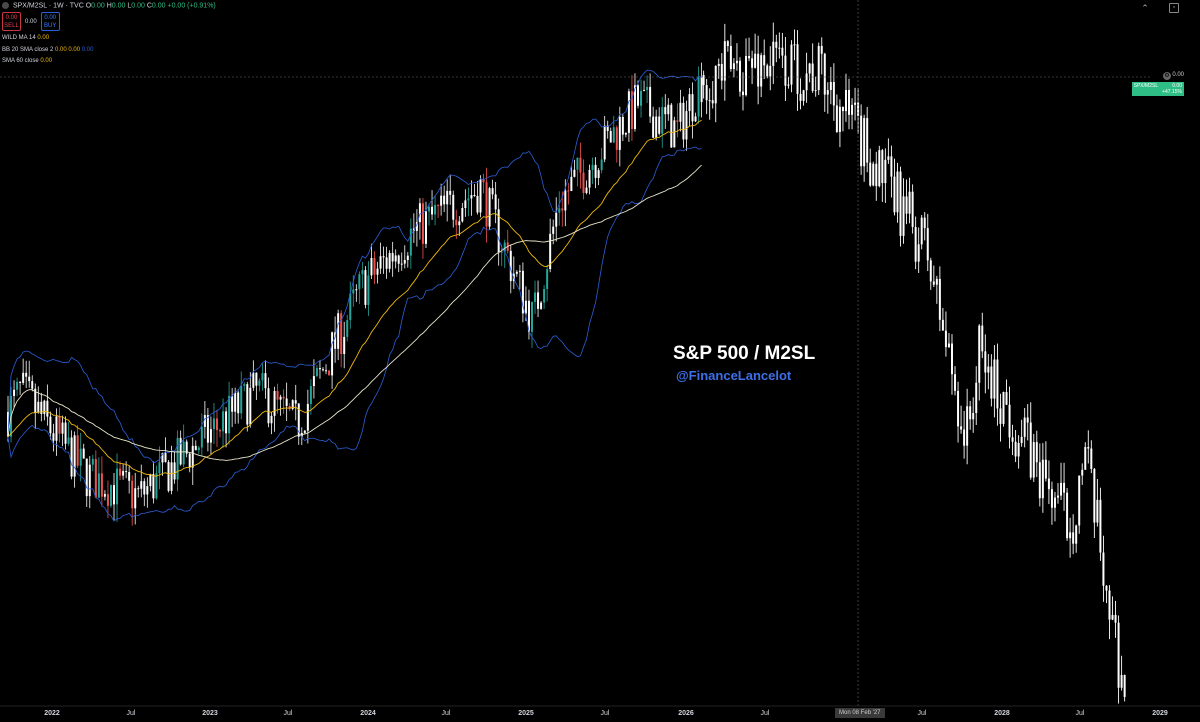  I want to click on x-tick-label: 2022, so click(52, 713).